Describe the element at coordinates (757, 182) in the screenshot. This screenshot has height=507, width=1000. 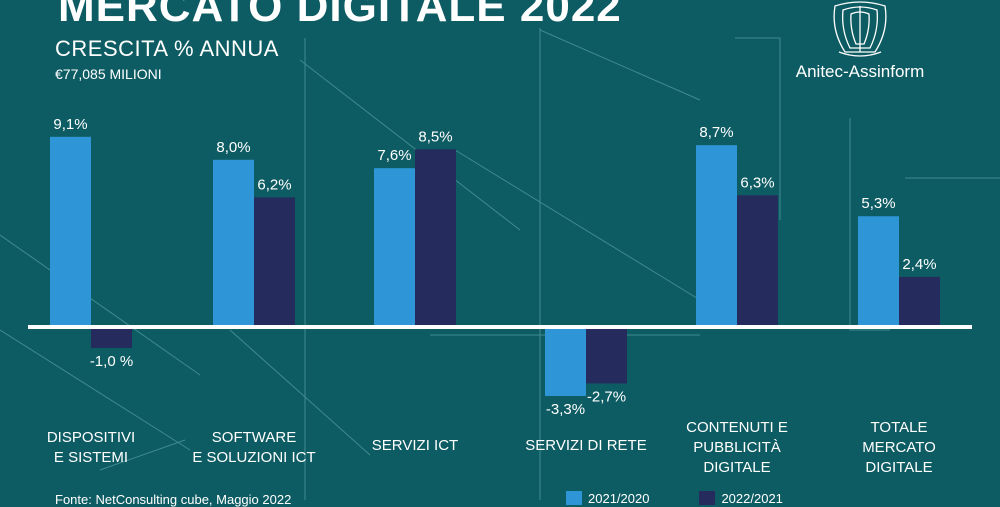
I see `value-label-2022-2021-4: 6,3%` at that location.